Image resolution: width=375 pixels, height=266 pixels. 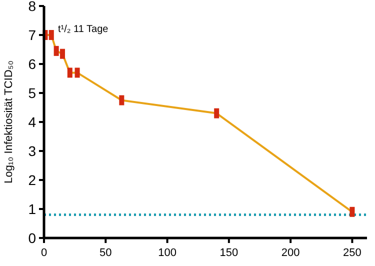 What do you see at coordinates (9, 122) in the screenshot?
I see `y-axis-title: Log₁₀ Infektiosität TCID₅₀` at bounding box center [9, 122].